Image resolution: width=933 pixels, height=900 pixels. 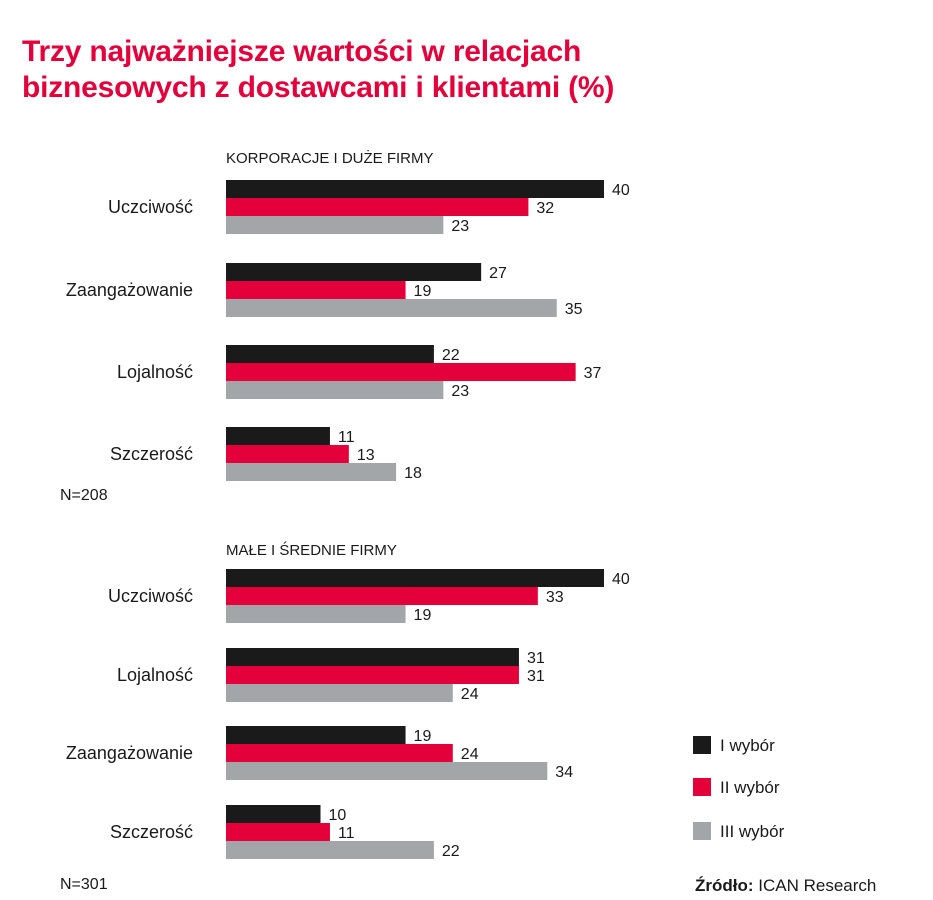 What do you see at coordinates (752, 831) in the screenshot?
I see `legend-label: III wybór` at bounding box center [752, 831].